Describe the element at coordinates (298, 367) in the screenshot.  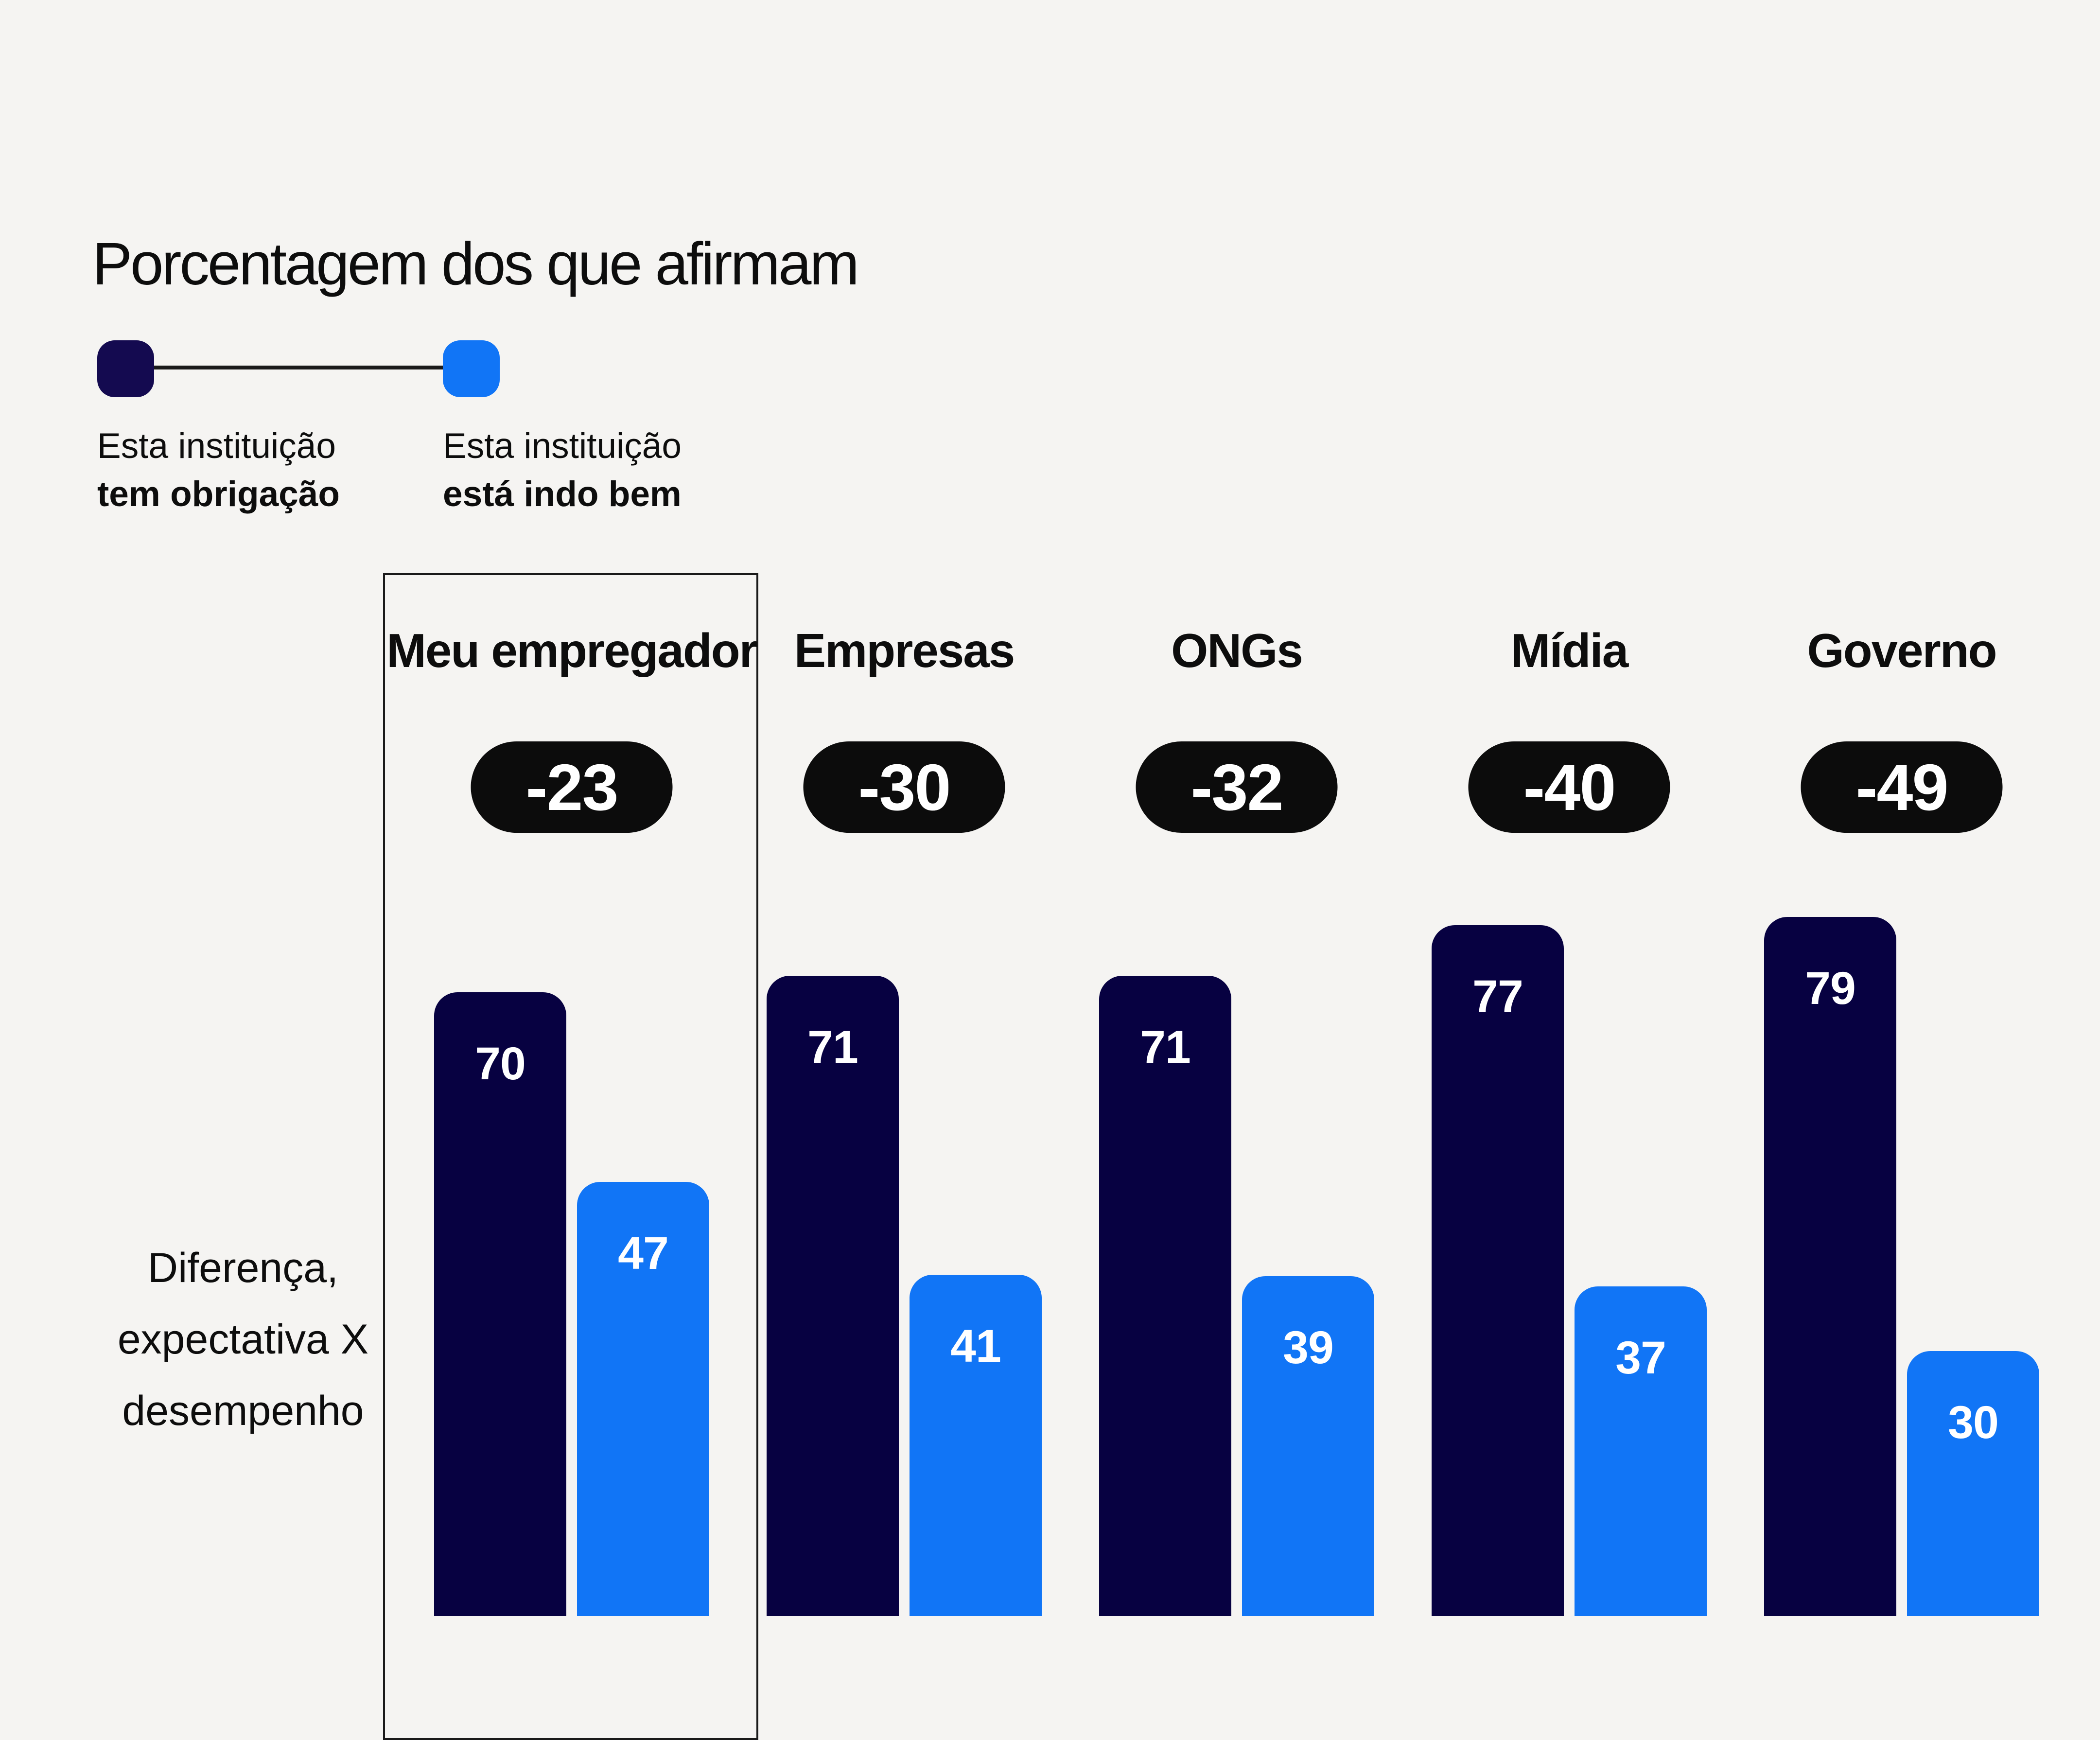
I see `legend-connector-line` at that location.